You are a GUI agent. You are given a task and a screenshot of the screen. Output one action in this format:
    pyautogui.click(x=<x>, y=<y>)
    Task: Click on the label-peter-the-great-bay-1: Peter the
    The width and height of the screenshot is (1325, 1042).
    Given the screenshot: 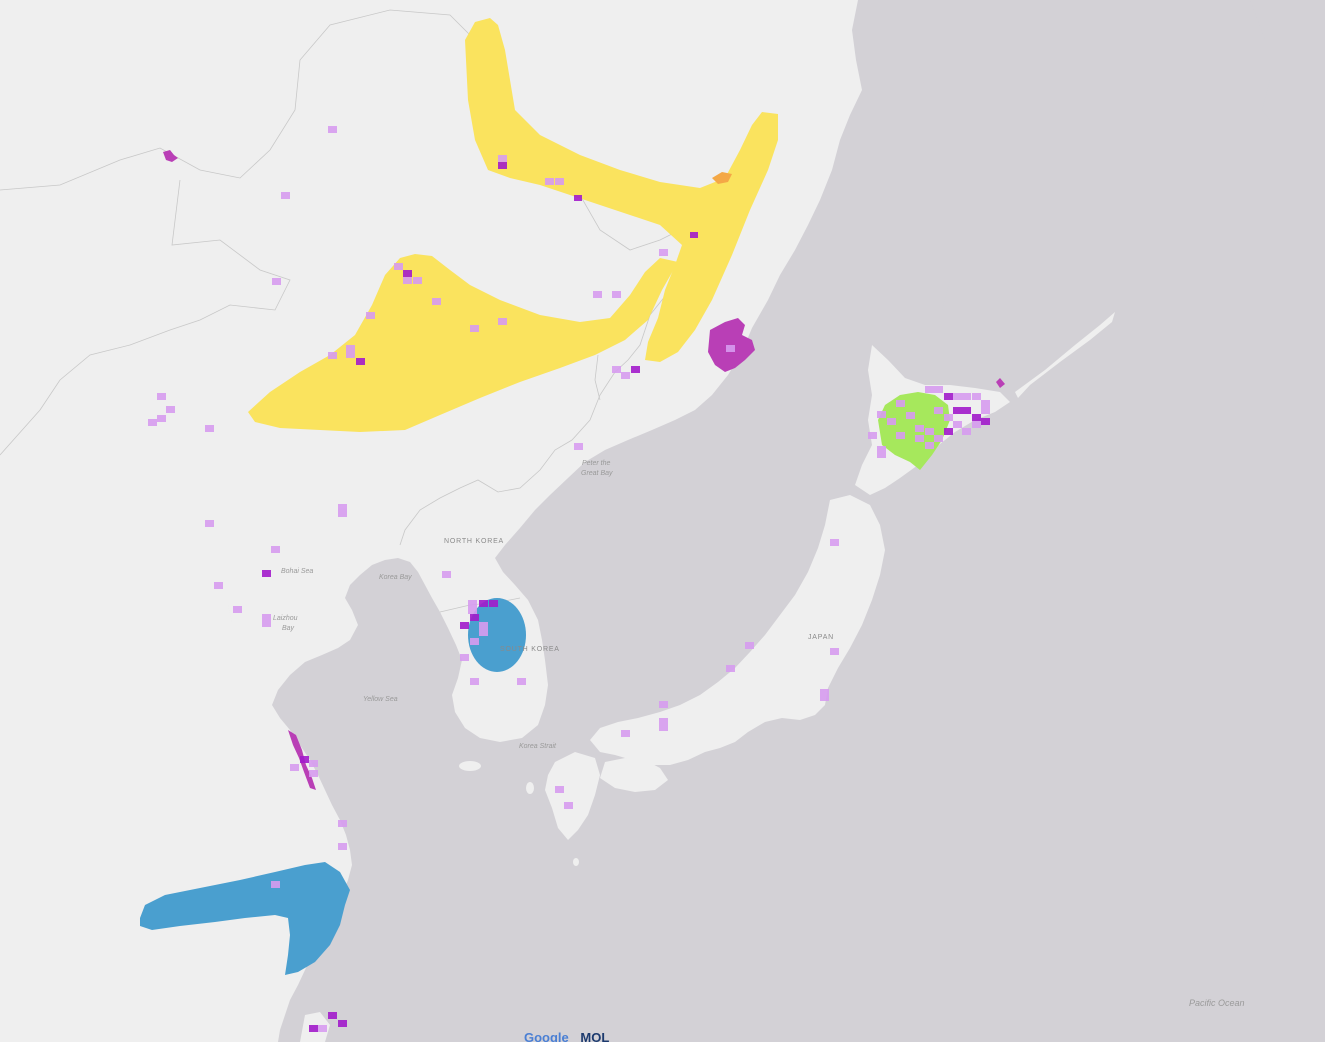 What is the action you would take?
    pyautogui.click(x=596, y=463)
    